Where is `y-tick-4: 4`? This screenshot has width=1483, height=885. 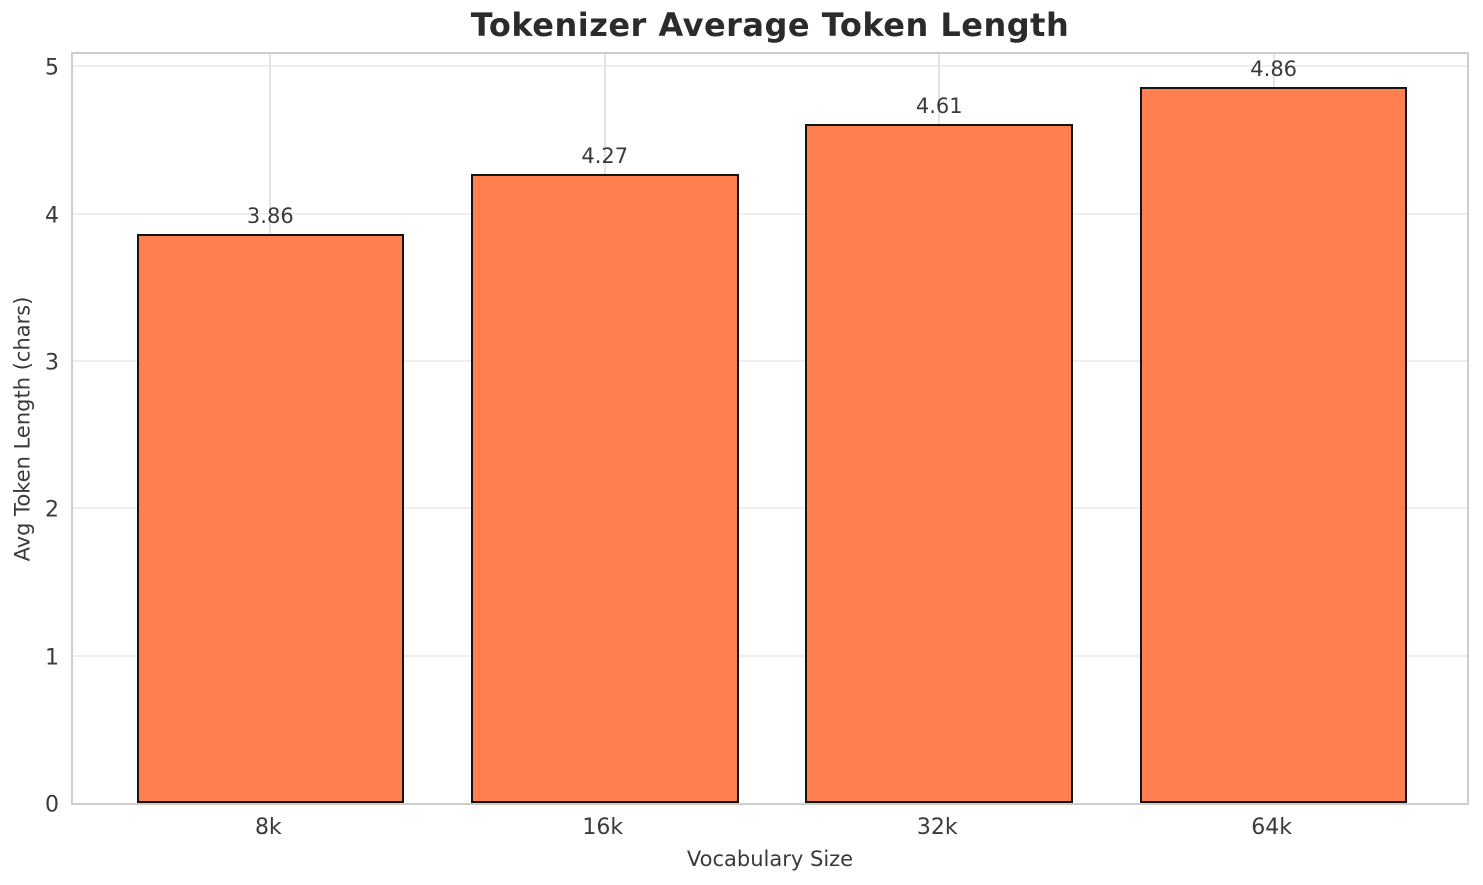
y-tick-4: 4 is located at coordinates (52, 216).